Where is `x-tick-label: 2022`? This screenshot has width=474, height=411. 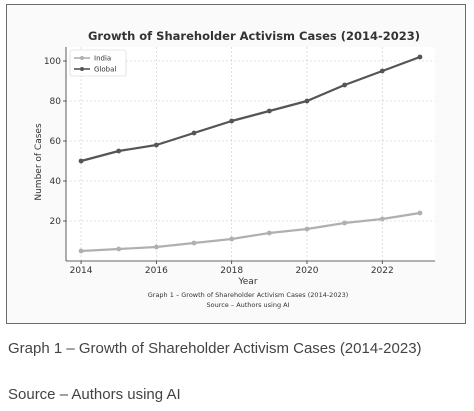
x-tick-label: 2022 is located at coordinates (382, 271).